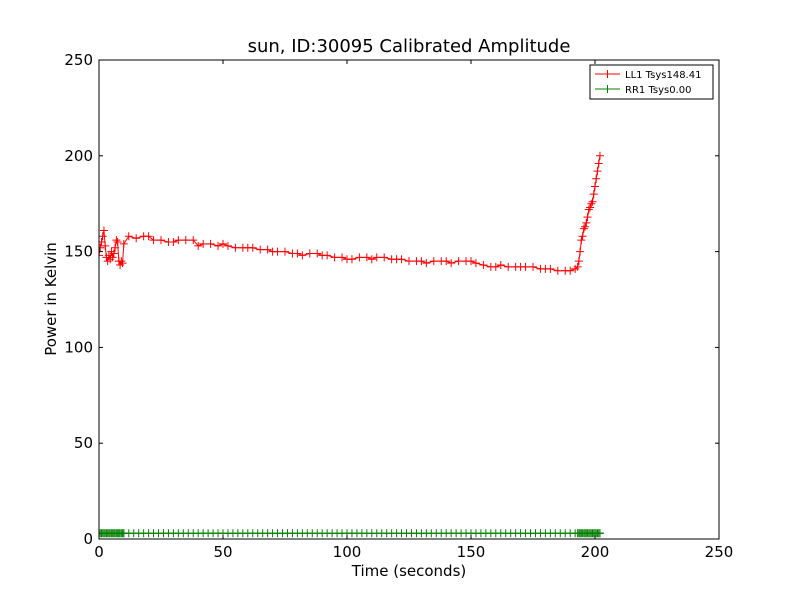 The width and height of the screenshot is (800, 604). I want to click on x-tick-label: 50, so click(222, 552).